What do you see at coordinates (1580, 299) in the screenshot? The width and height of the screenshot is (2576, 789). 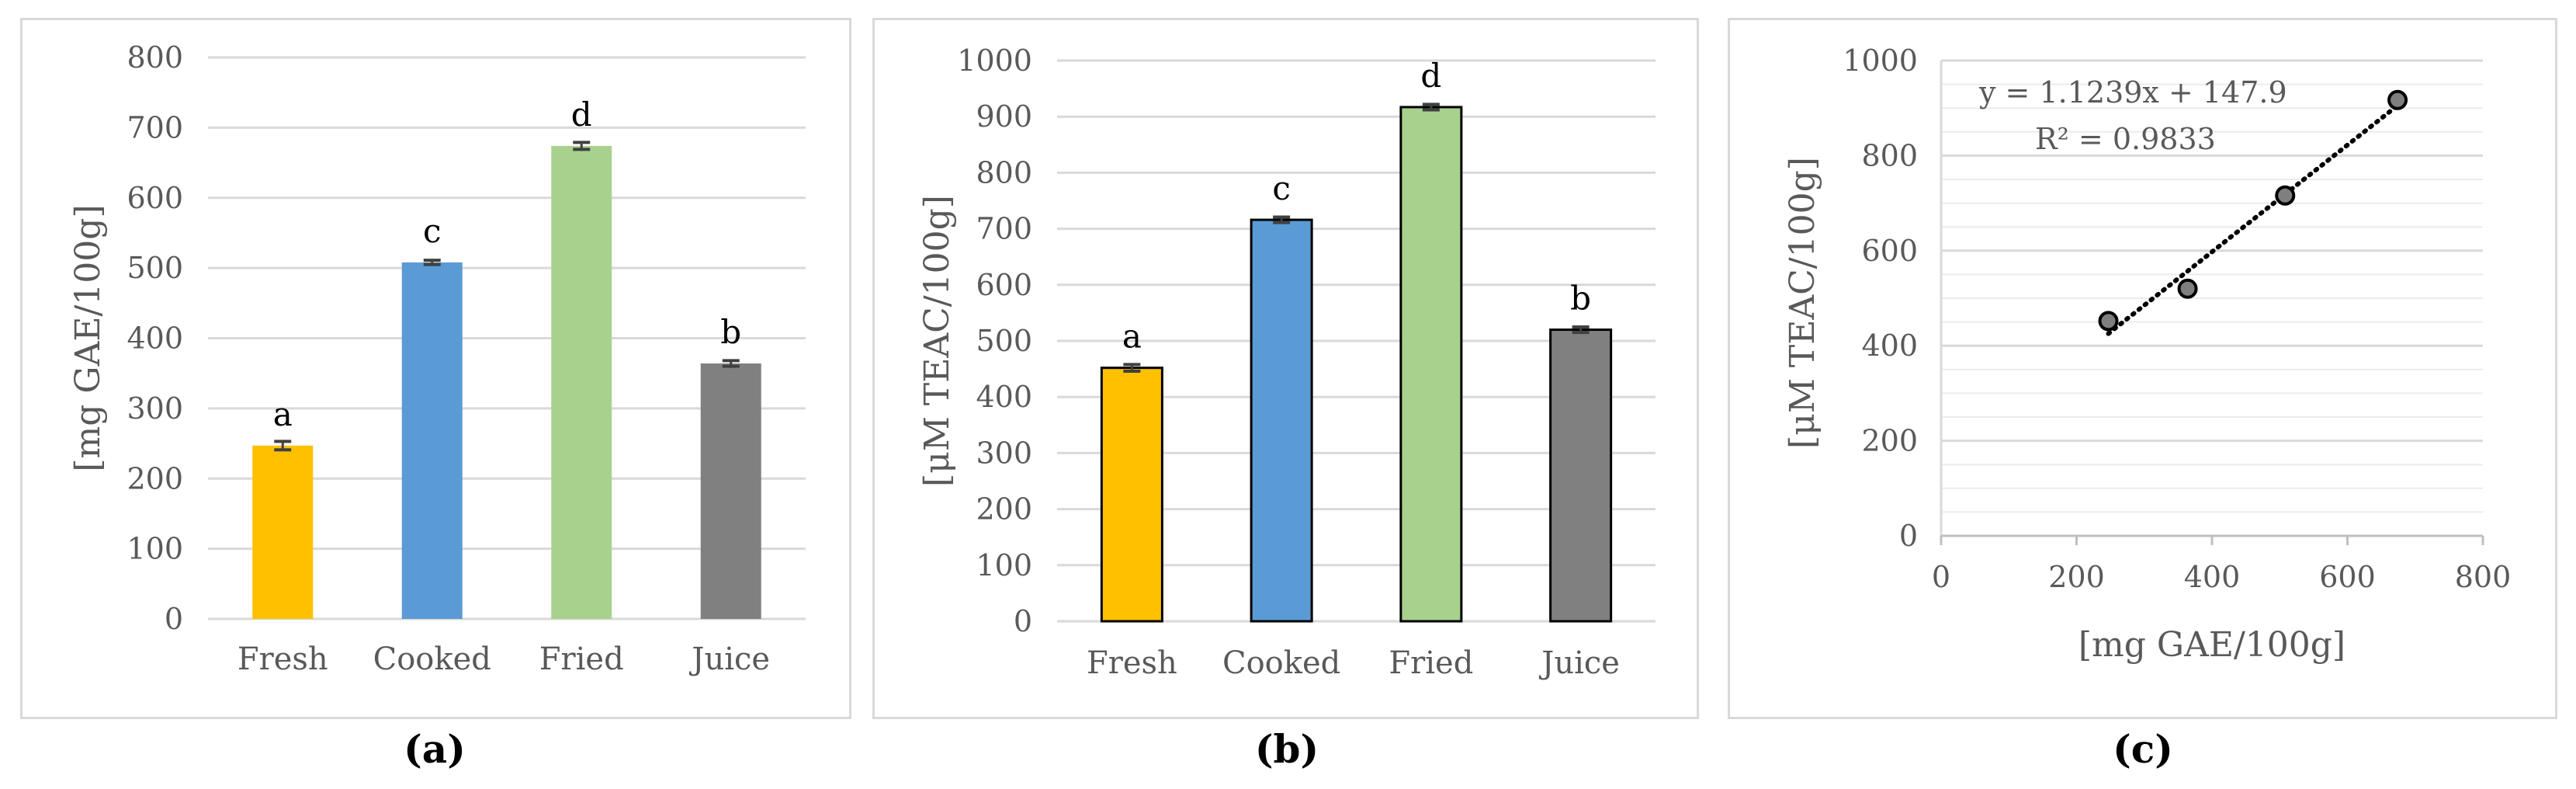 I see `panel-b-letter-juice: b` at bounding box center [1580, 299].